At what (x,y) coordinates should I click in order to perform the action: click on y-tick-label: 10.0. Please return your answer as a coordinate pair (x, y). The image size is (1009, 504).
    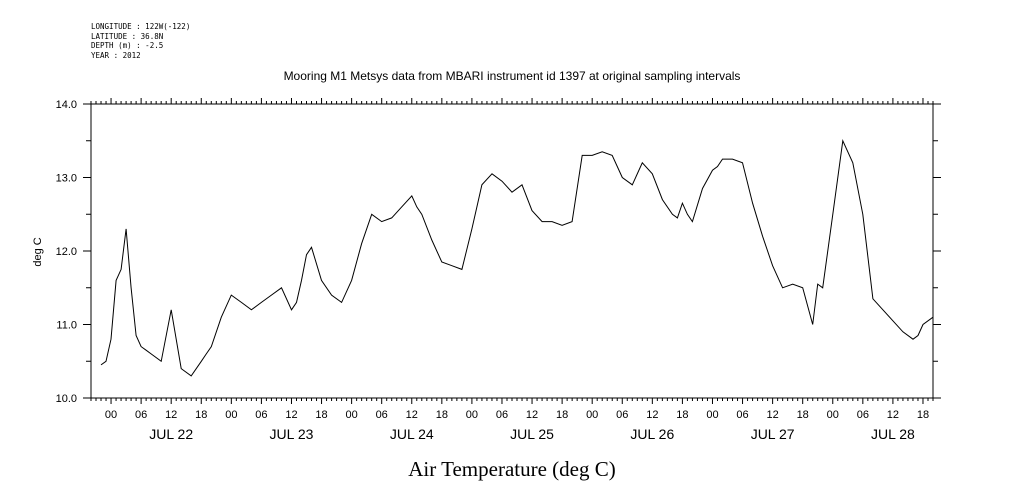
    Looking at the image, I should click on (66, 399).